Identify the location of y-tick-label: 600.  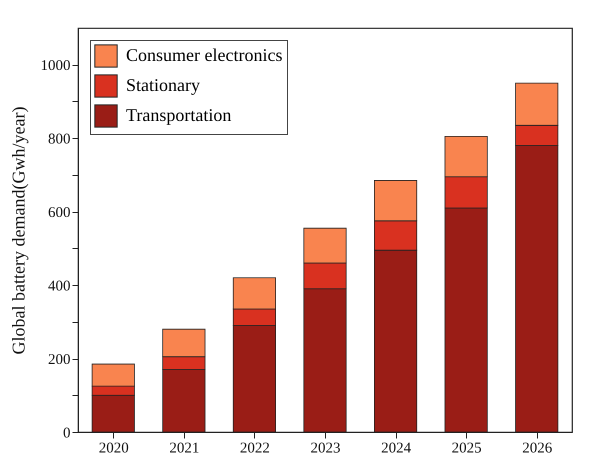
(59, 213).